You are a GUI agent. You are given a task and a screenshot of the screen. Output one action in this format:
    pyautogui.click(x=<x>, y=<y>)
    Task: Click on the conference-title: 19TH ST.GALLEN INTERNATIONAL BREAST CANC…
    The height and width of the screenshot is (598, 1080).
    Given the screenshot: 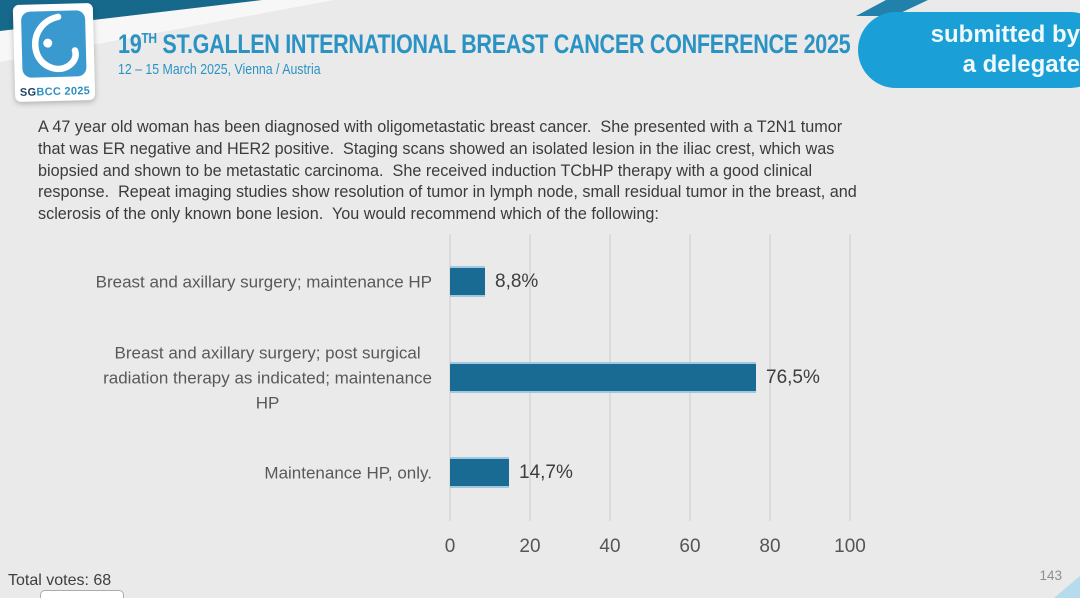 What is the action you would take?
    pyautogui.click(x=575, y=44)
    